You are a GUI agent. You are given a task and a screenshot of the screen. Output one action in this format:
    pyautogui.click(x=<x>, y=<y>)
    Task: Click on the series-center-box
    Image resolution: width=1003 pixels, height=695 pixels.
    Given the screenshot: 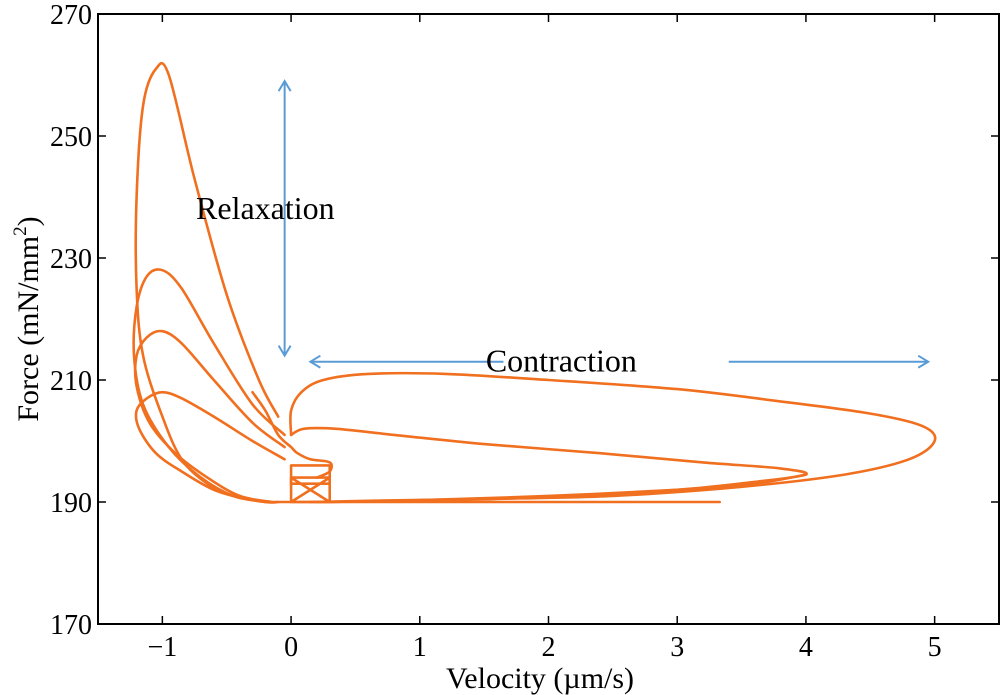 What is the action you would take?
    pyautogui.click(x=310, y=484)
    